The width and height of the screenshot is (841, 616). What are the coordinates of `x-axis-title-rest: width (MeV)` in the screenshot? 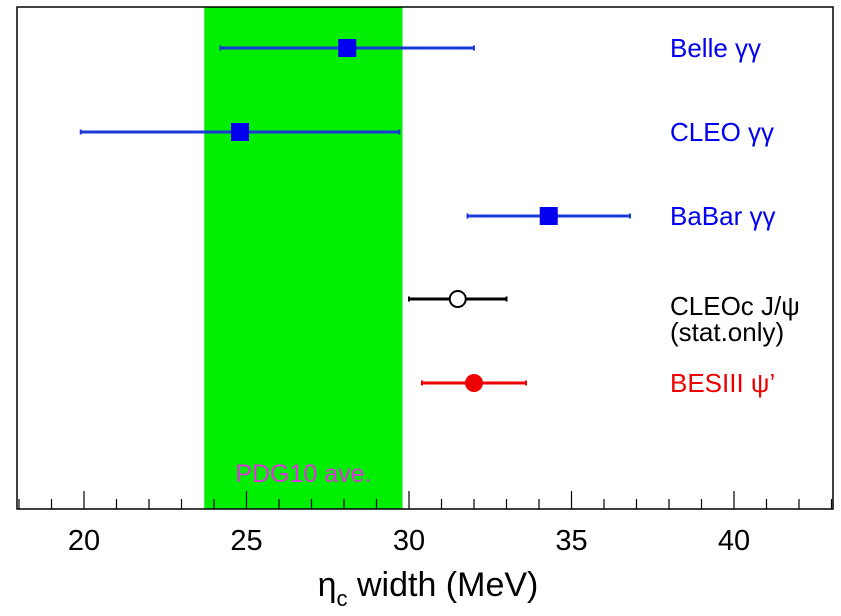 It's located at (443, 585).